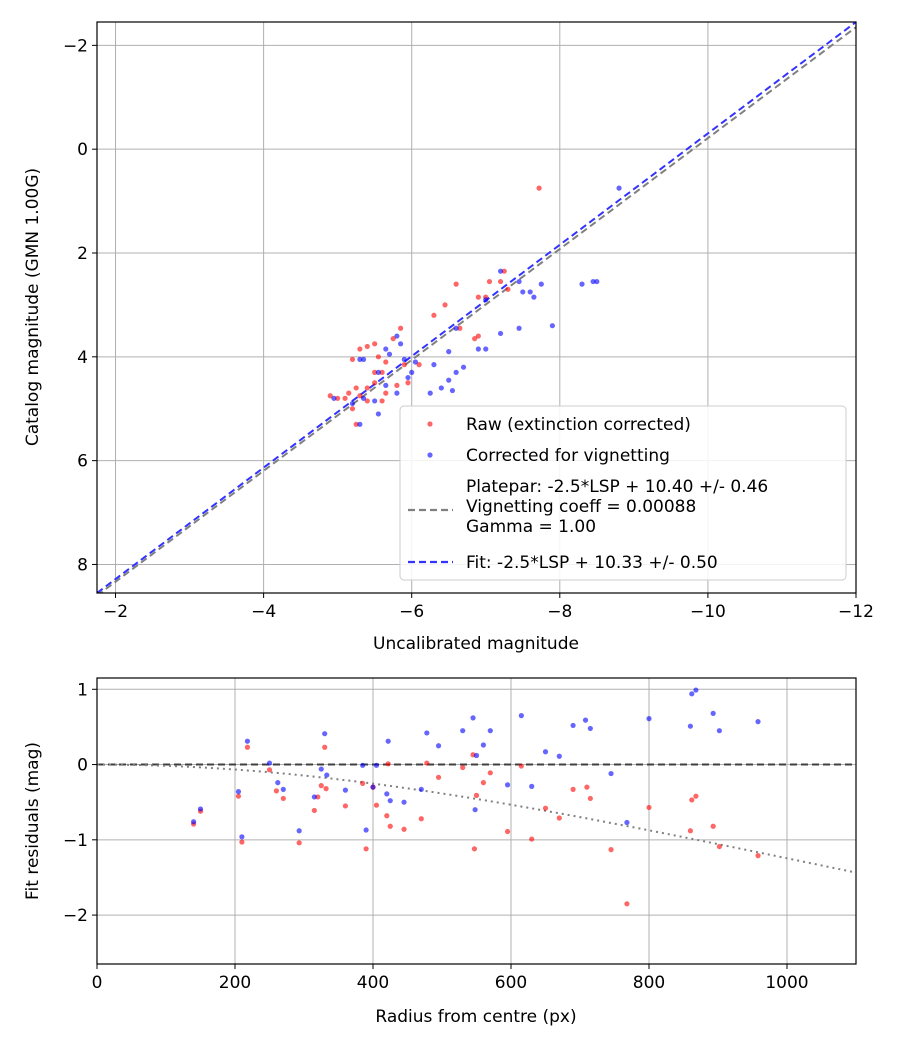  What do you see at coordinates (82, 462) in the screenshot?
I see `top-ytick-label: 6` at bounding box center [82, 462].